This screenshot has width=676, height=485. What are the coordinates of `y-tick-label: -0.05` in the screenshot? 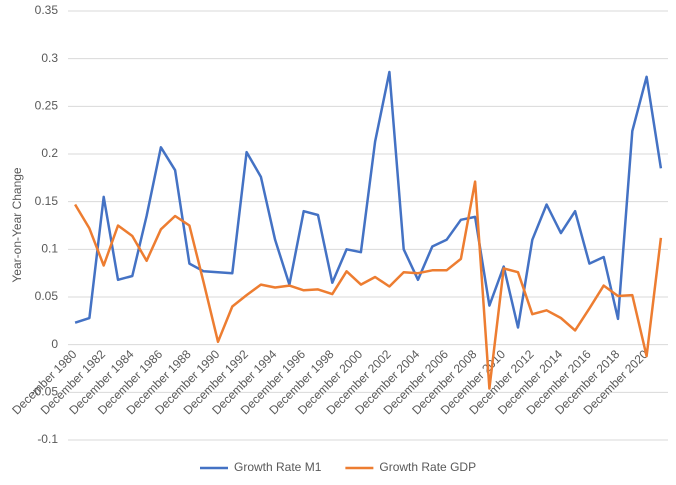 It's located at (45, 392).